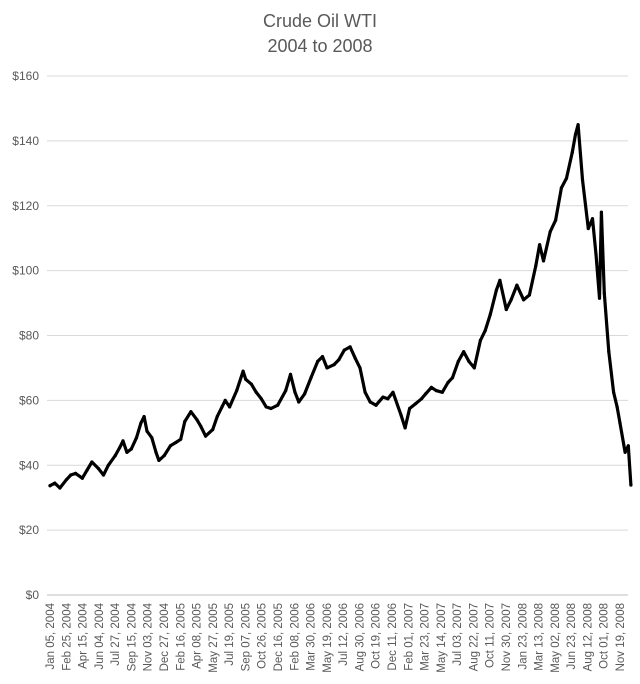  I want to click on y-tick-label: $40, so click(29, 465).